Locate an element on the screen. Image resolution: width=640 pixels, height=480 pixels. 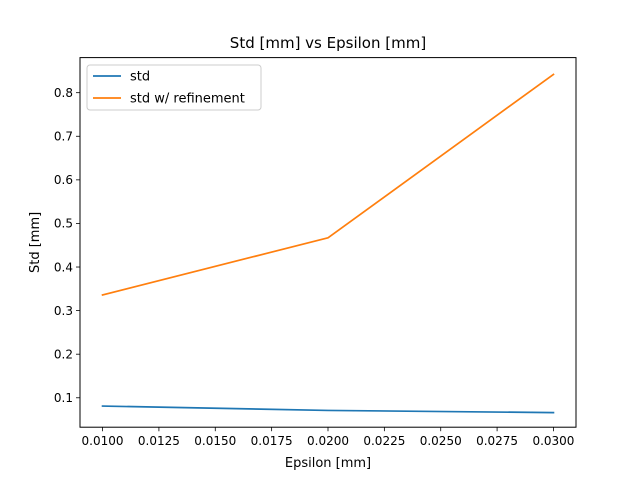
y-tick-label: 0.5 is located at coordinates (63, 224).